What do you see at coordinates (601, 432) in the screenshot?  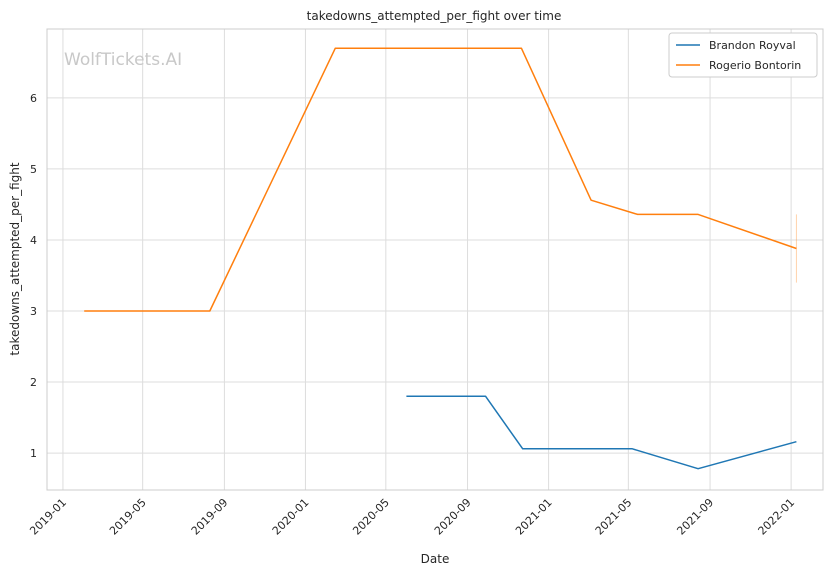 I see `series-line-brandon-royval` at bounding box center [601, 432].